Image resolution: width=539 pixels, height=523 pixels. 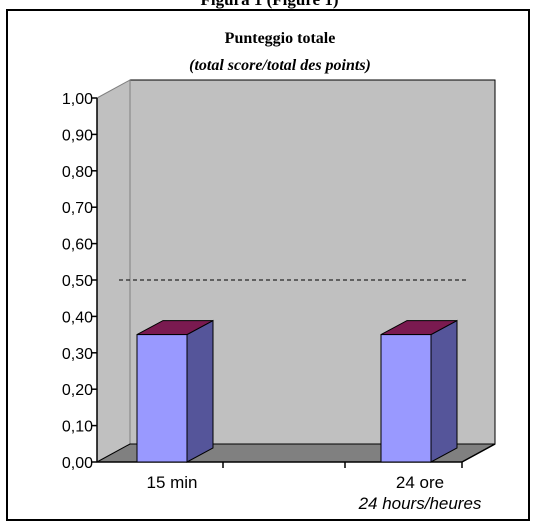 What do you see at coordinates (77, 390) in the screenshot?
I see `y-tick-label: 0,20` at bounding box center [77, 390].